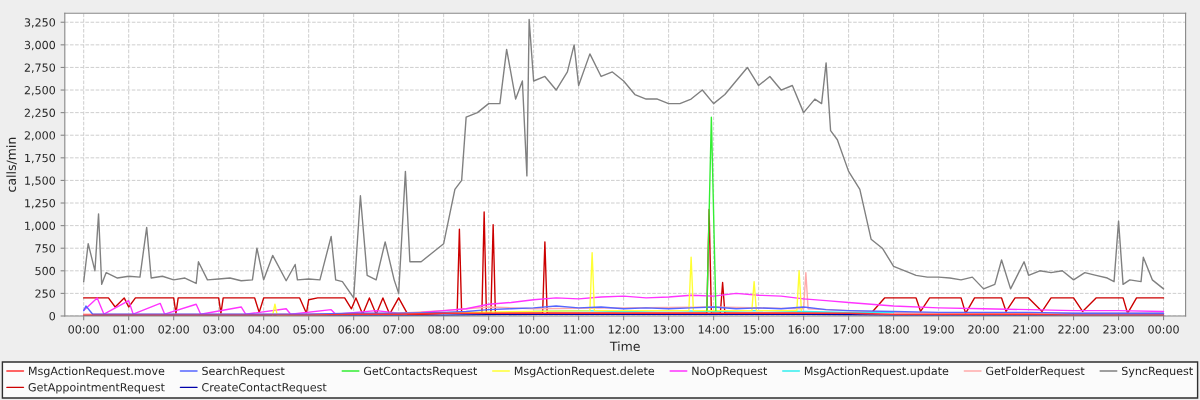 This screenshot has height=400, width=1200. I want to click on x-tick-label: 16:00, so click(803, 329).